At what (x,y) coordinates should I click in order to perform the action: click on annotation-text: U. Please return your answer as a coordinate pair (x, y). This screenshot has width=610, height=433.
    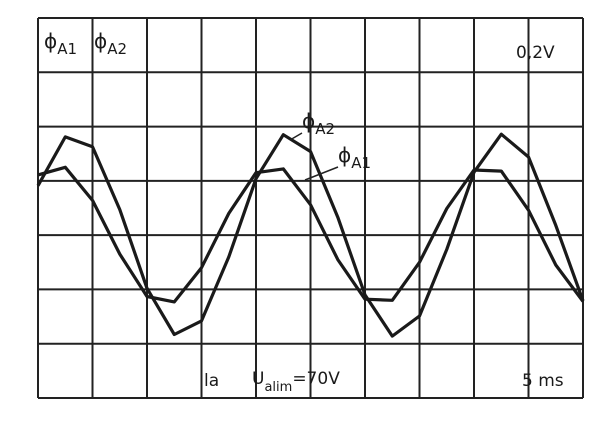
    Looking at the image, I should click on (258, 379).